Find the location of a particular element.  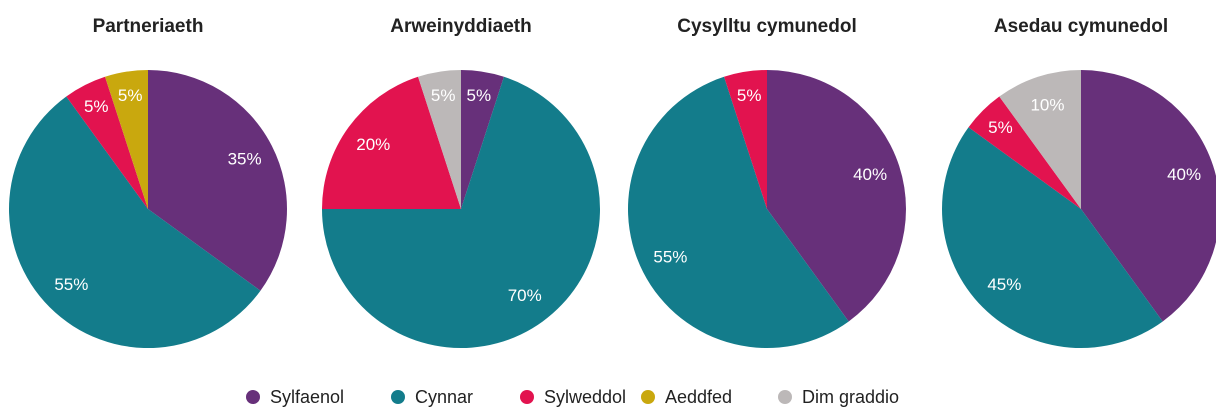

chart-title: Arweinyddiaeth is located at coordinates (460, 26).